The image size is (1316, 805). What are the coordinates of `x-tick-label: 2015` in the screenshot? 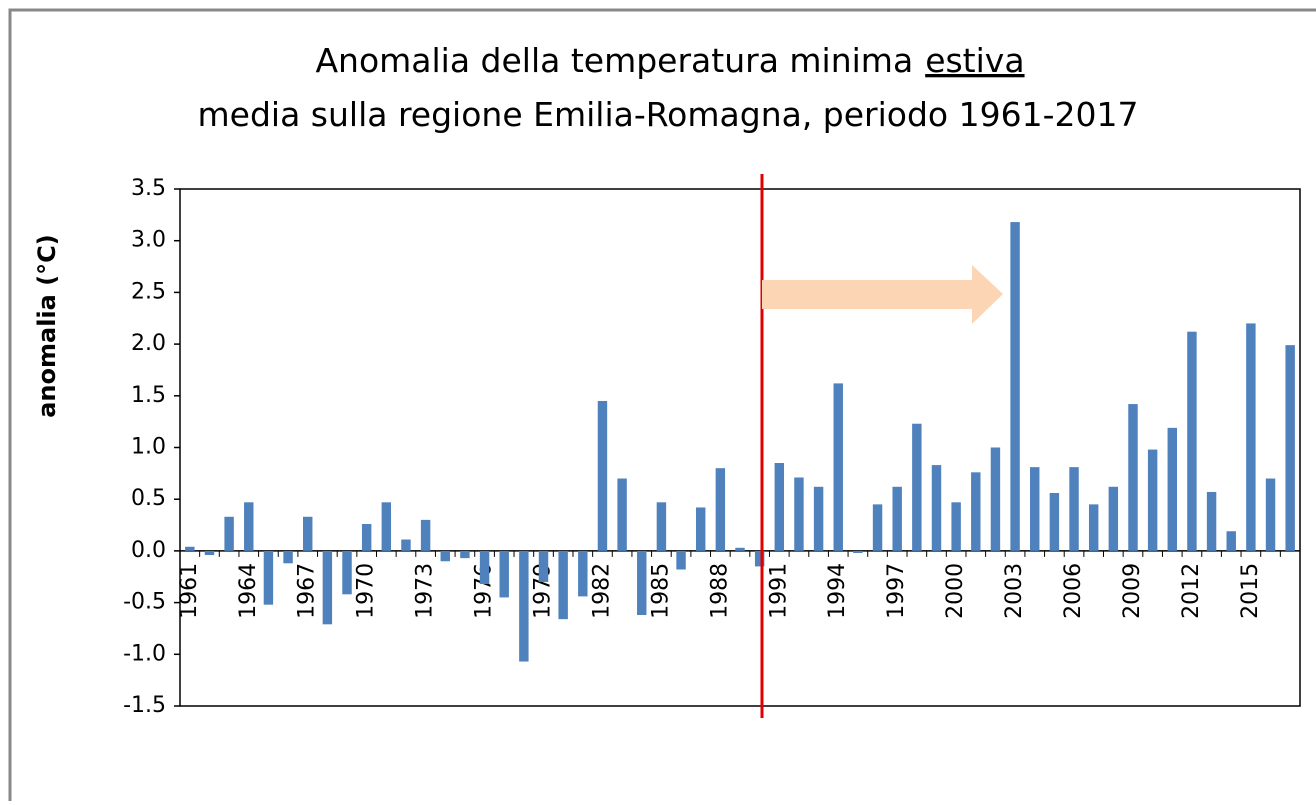 It's located at (1250, 591).